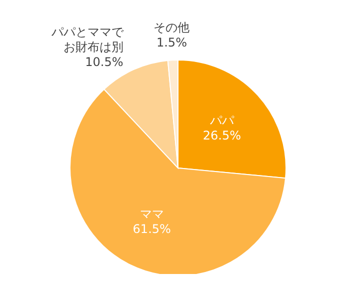  I want to click on data-label: 61.5%, so click(151, 229).